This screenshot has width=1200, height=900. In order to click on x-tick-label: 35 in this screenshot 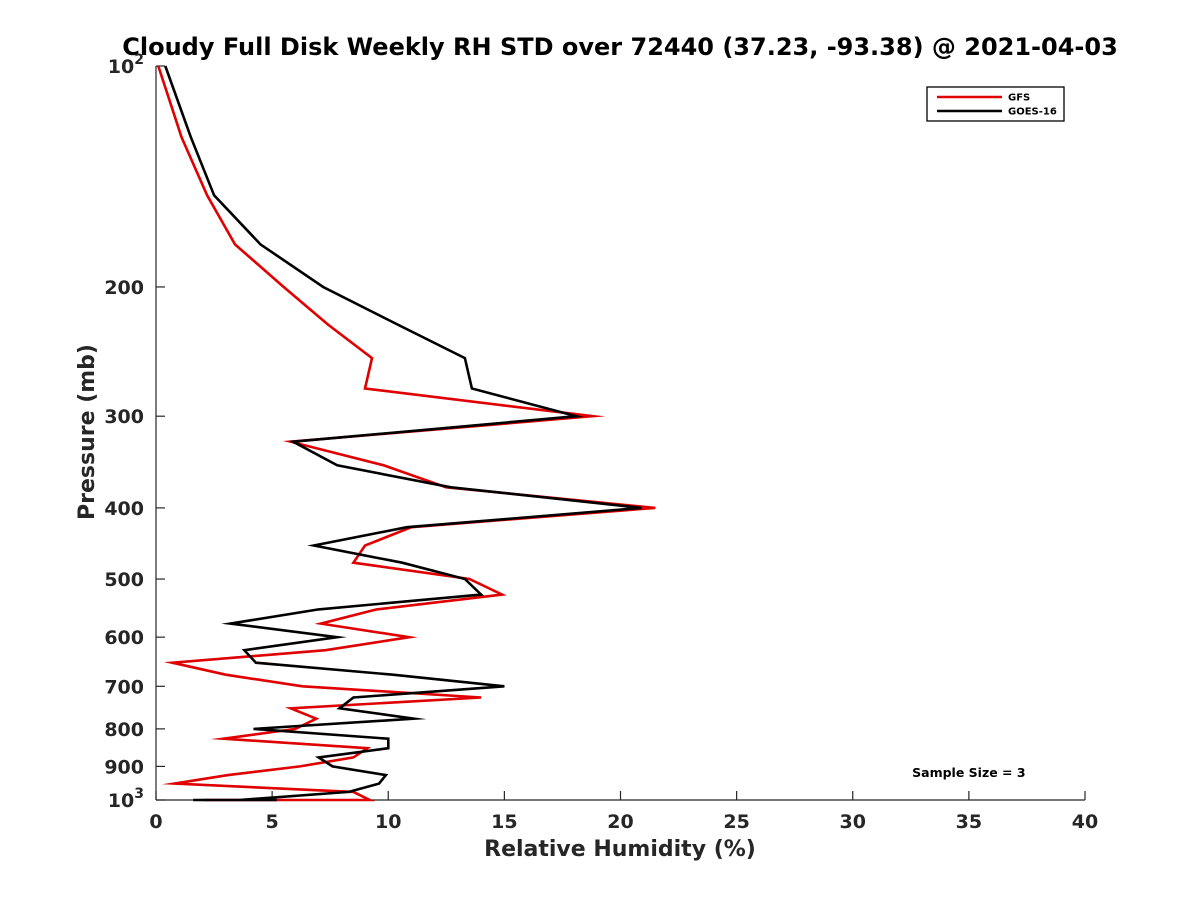, I will do `click(969, 822)`.